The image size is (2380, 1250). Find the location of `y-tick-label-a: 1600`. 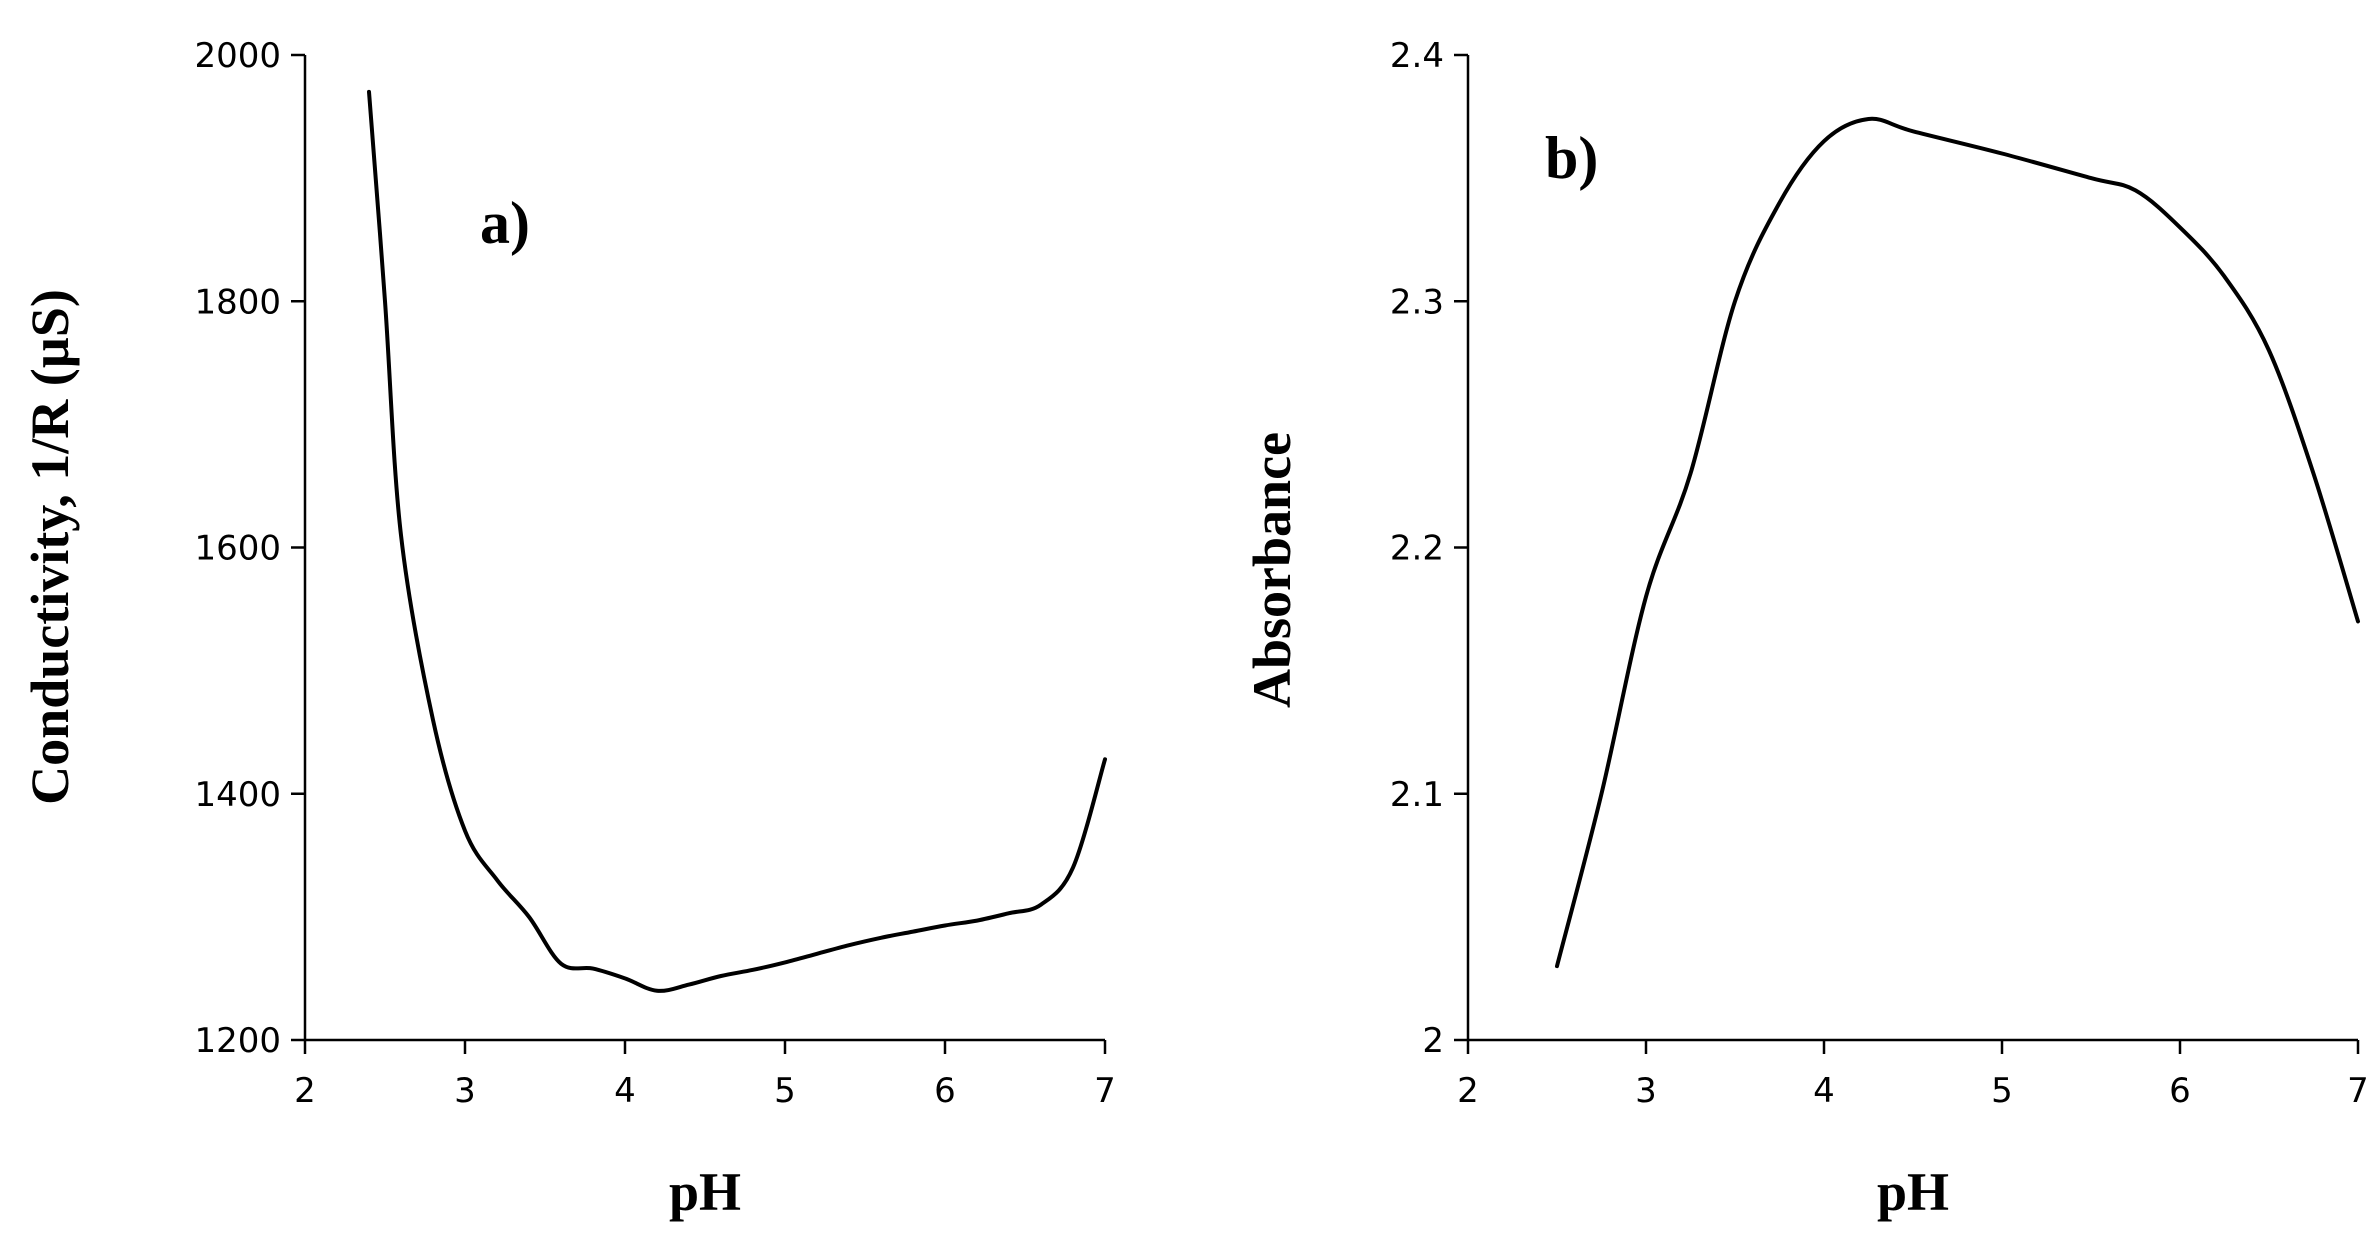

y-tick-label-a: 1600 is located at coordinates (237, 549).